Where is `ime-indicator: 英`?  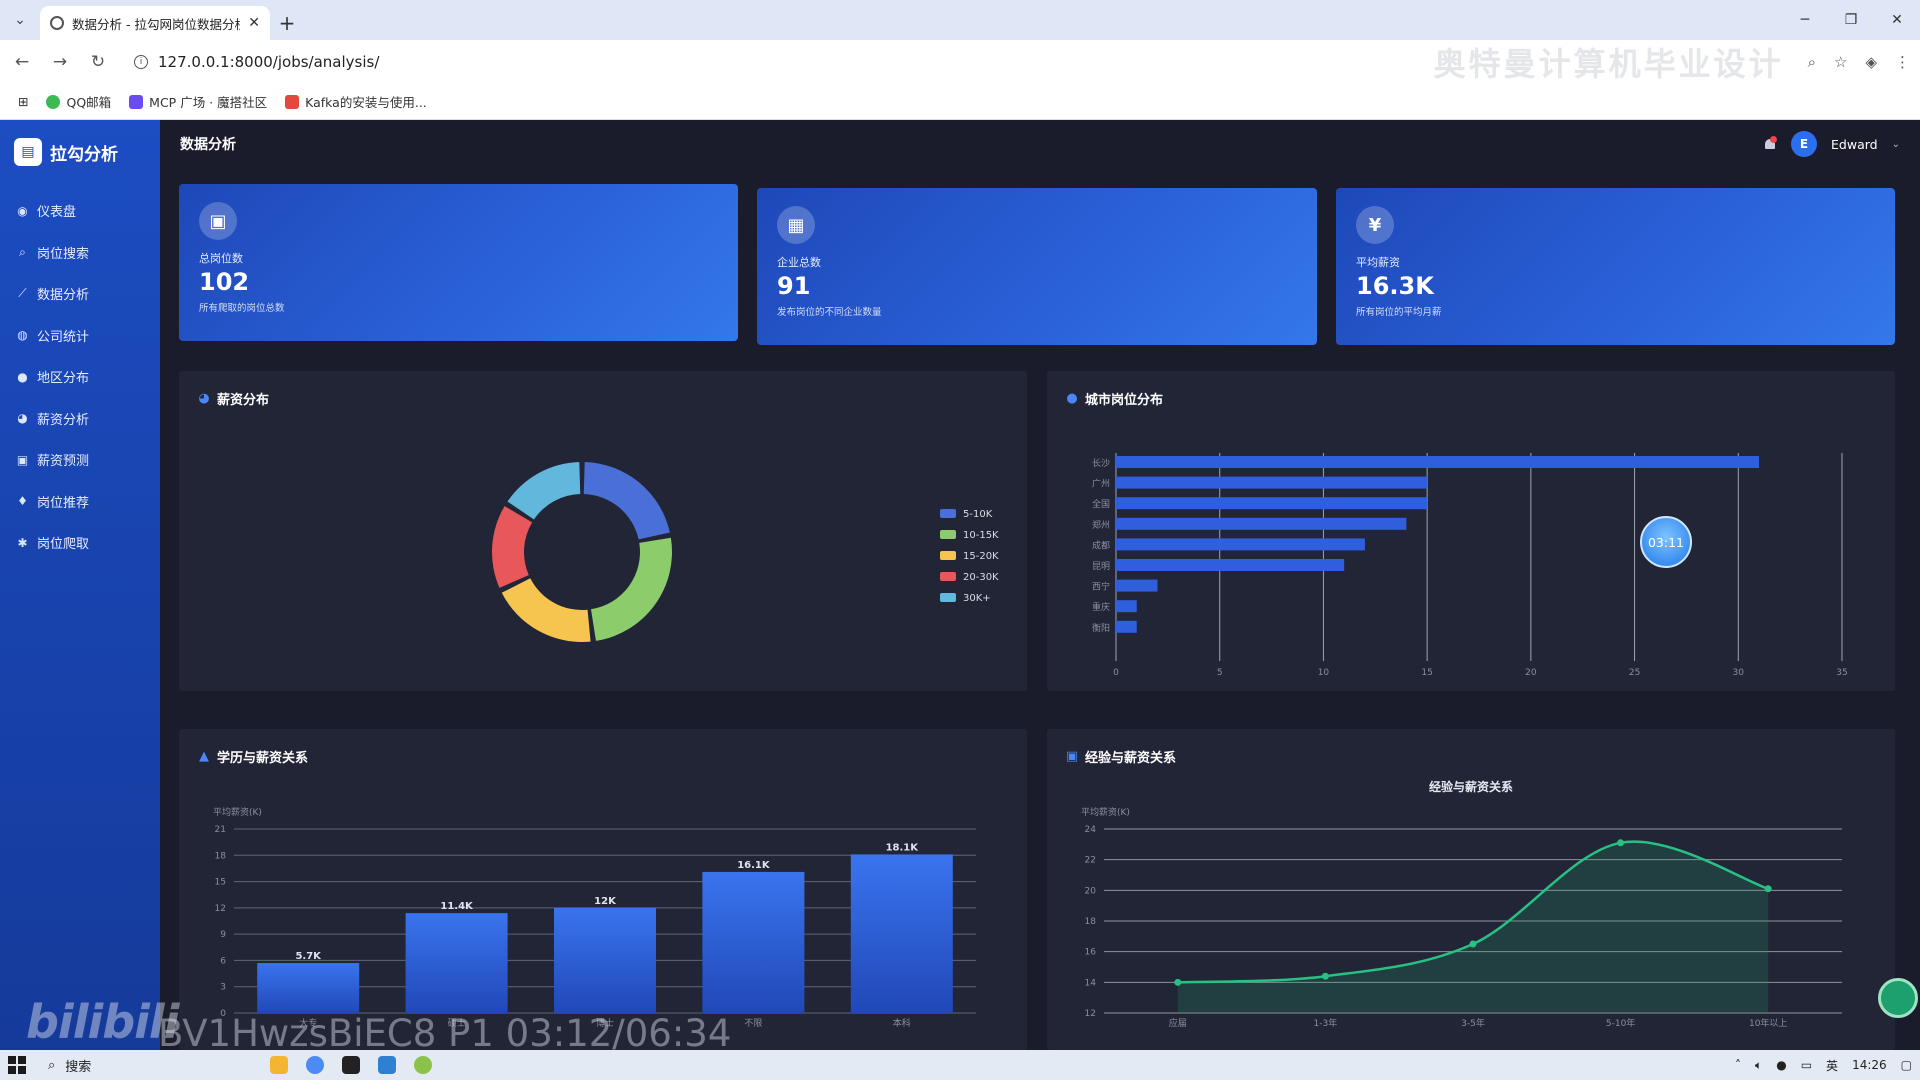
ime-indicator: 英 is located at coordinates (1832, 1065).